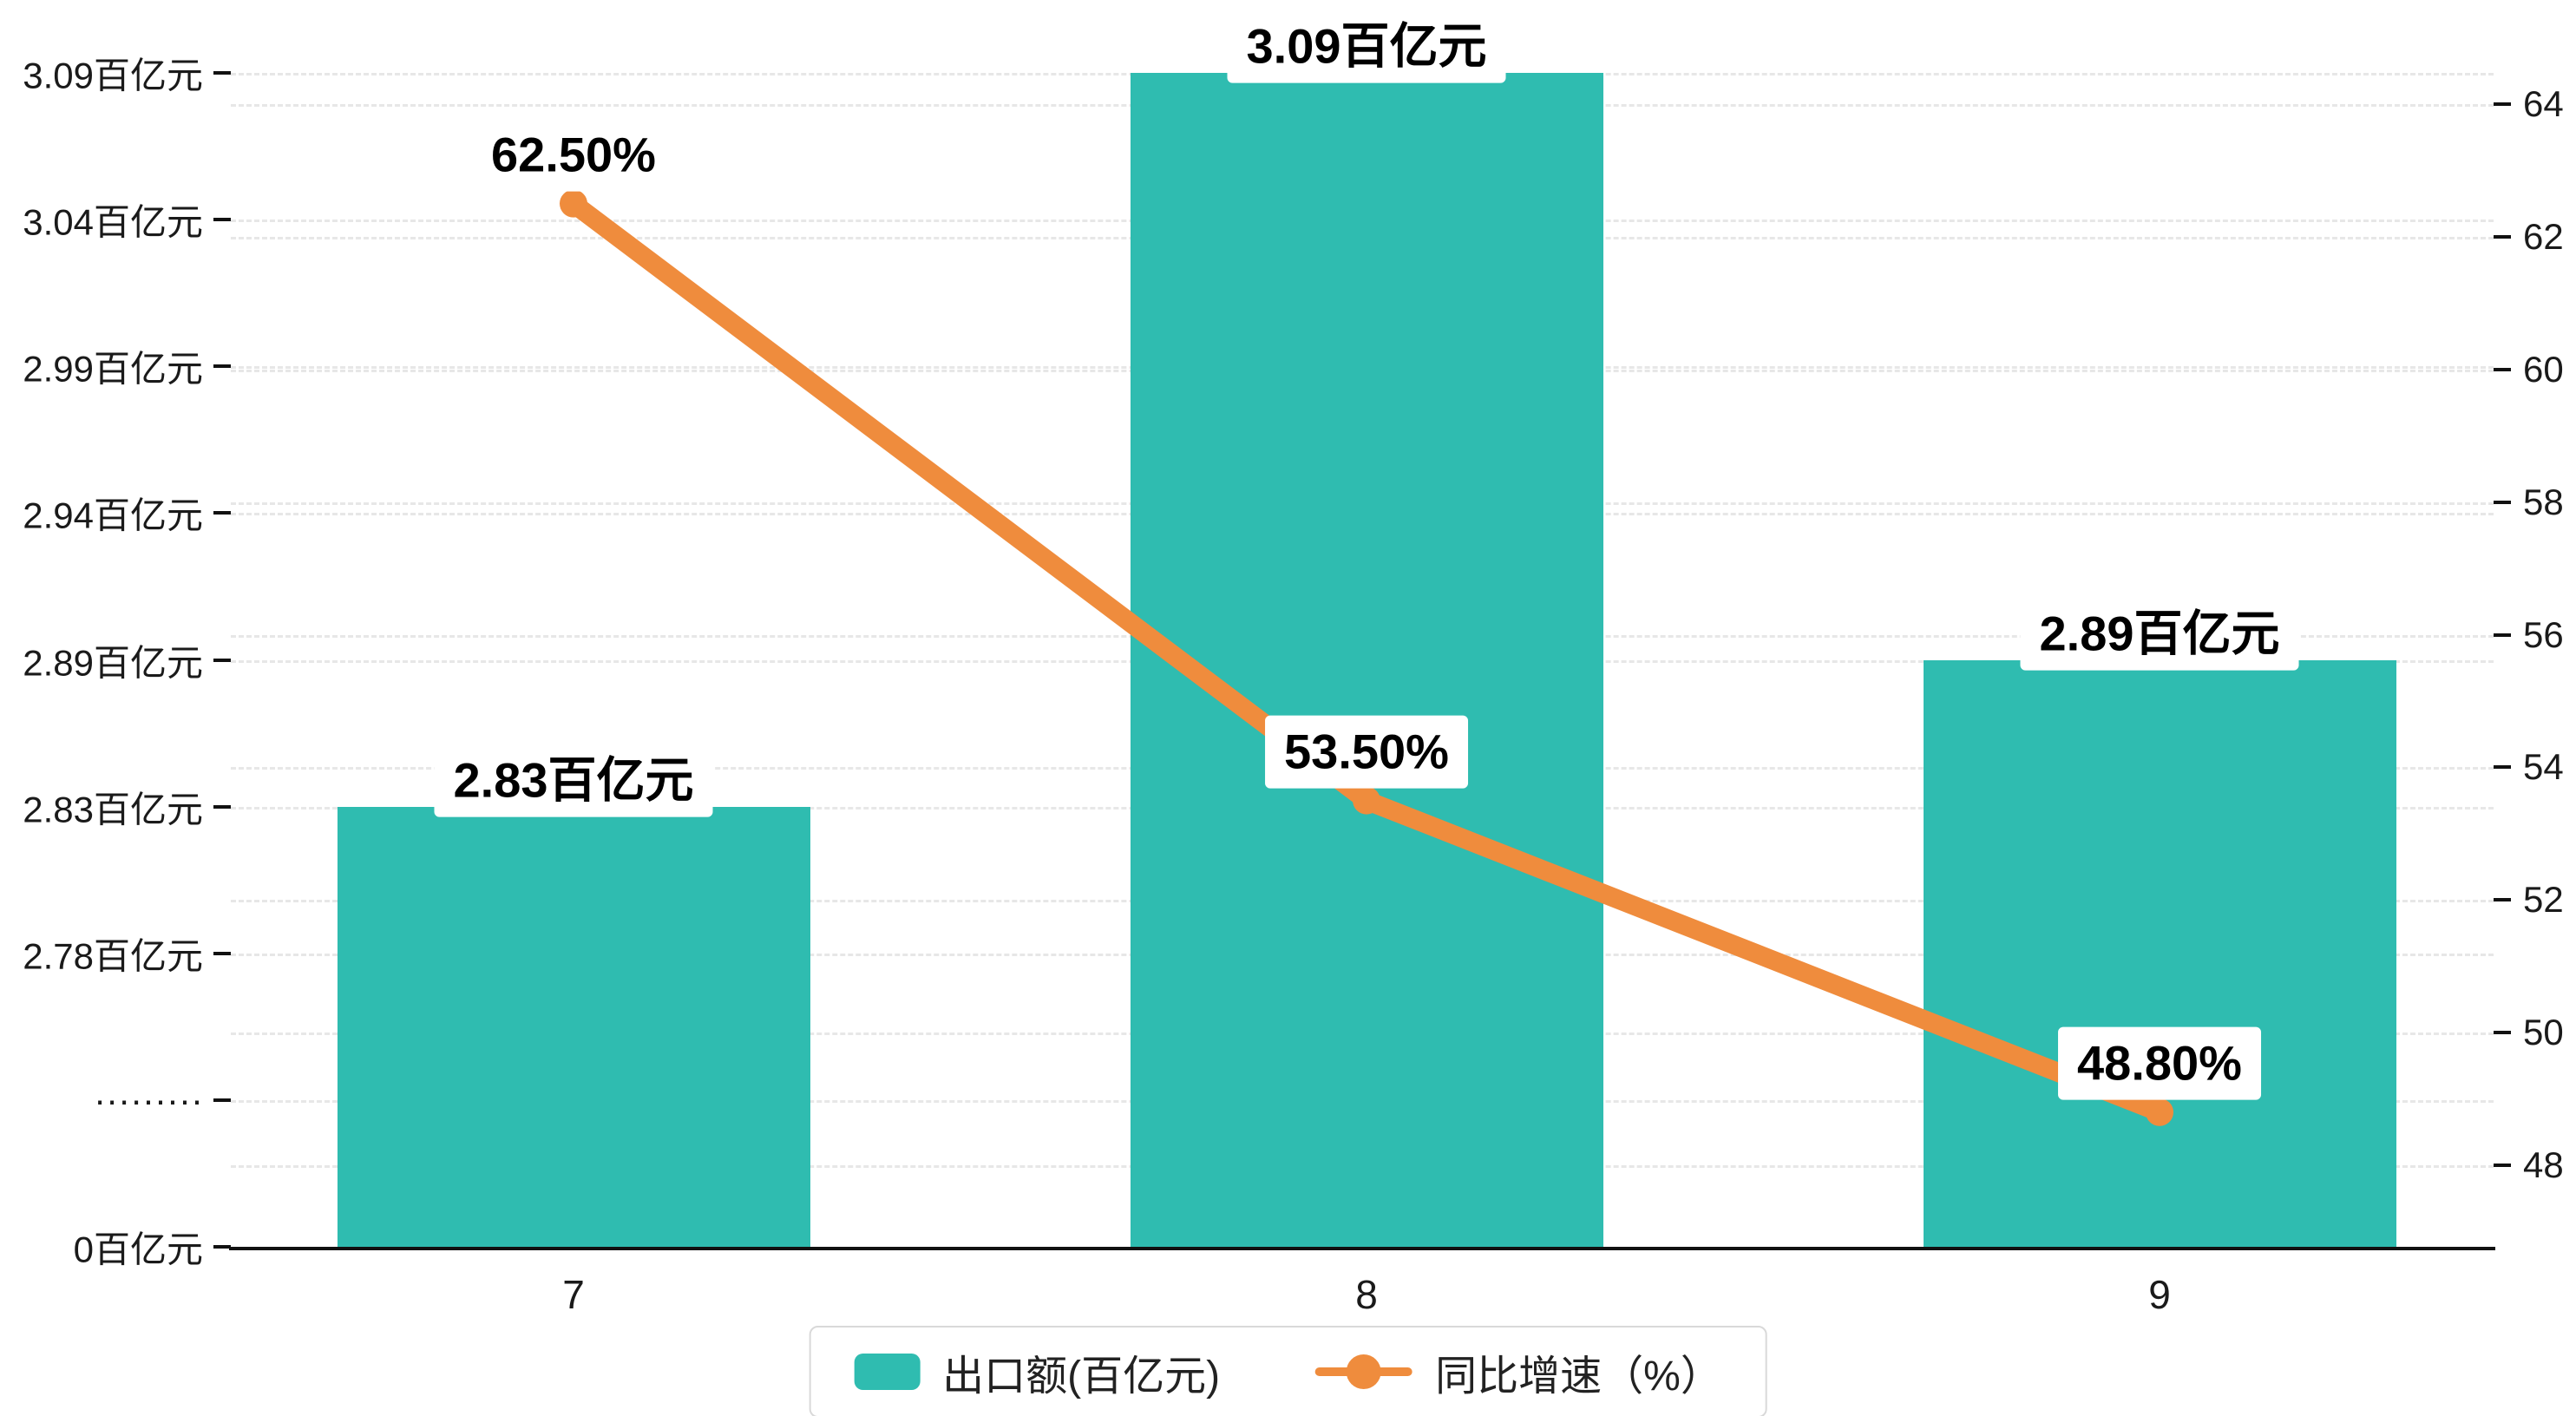 Image resolution: width=2576 pixels, height=1416 pixels. Describe the element at coordinates (2543, 104) in the screenshot. I see `right-axis-label: 64` at that location.